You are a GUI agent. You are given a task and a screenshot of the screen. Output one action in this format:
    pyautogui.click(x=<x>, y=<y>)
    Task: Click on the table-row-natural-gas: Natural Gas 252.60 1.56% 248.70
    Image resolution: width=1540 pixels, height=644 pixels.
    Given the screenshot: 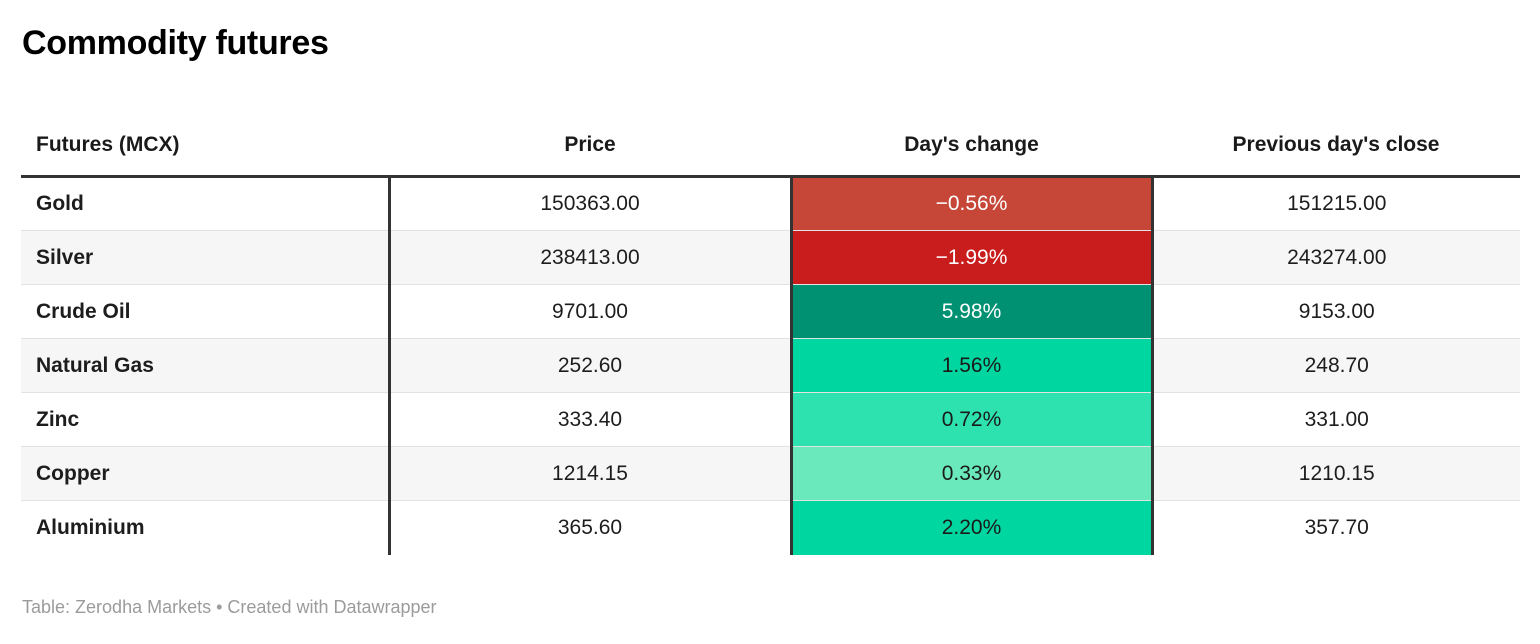 What is the action you would take?
    pyautogui.click(x=770, y=365)
    